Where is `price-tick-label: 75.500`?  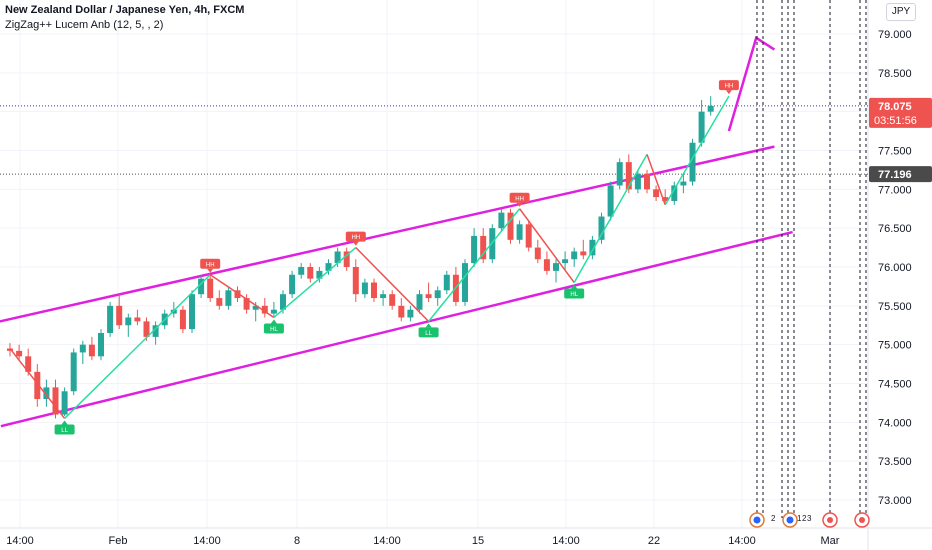 price-tick-label: 75.500 is located at coordinates (895, 307).